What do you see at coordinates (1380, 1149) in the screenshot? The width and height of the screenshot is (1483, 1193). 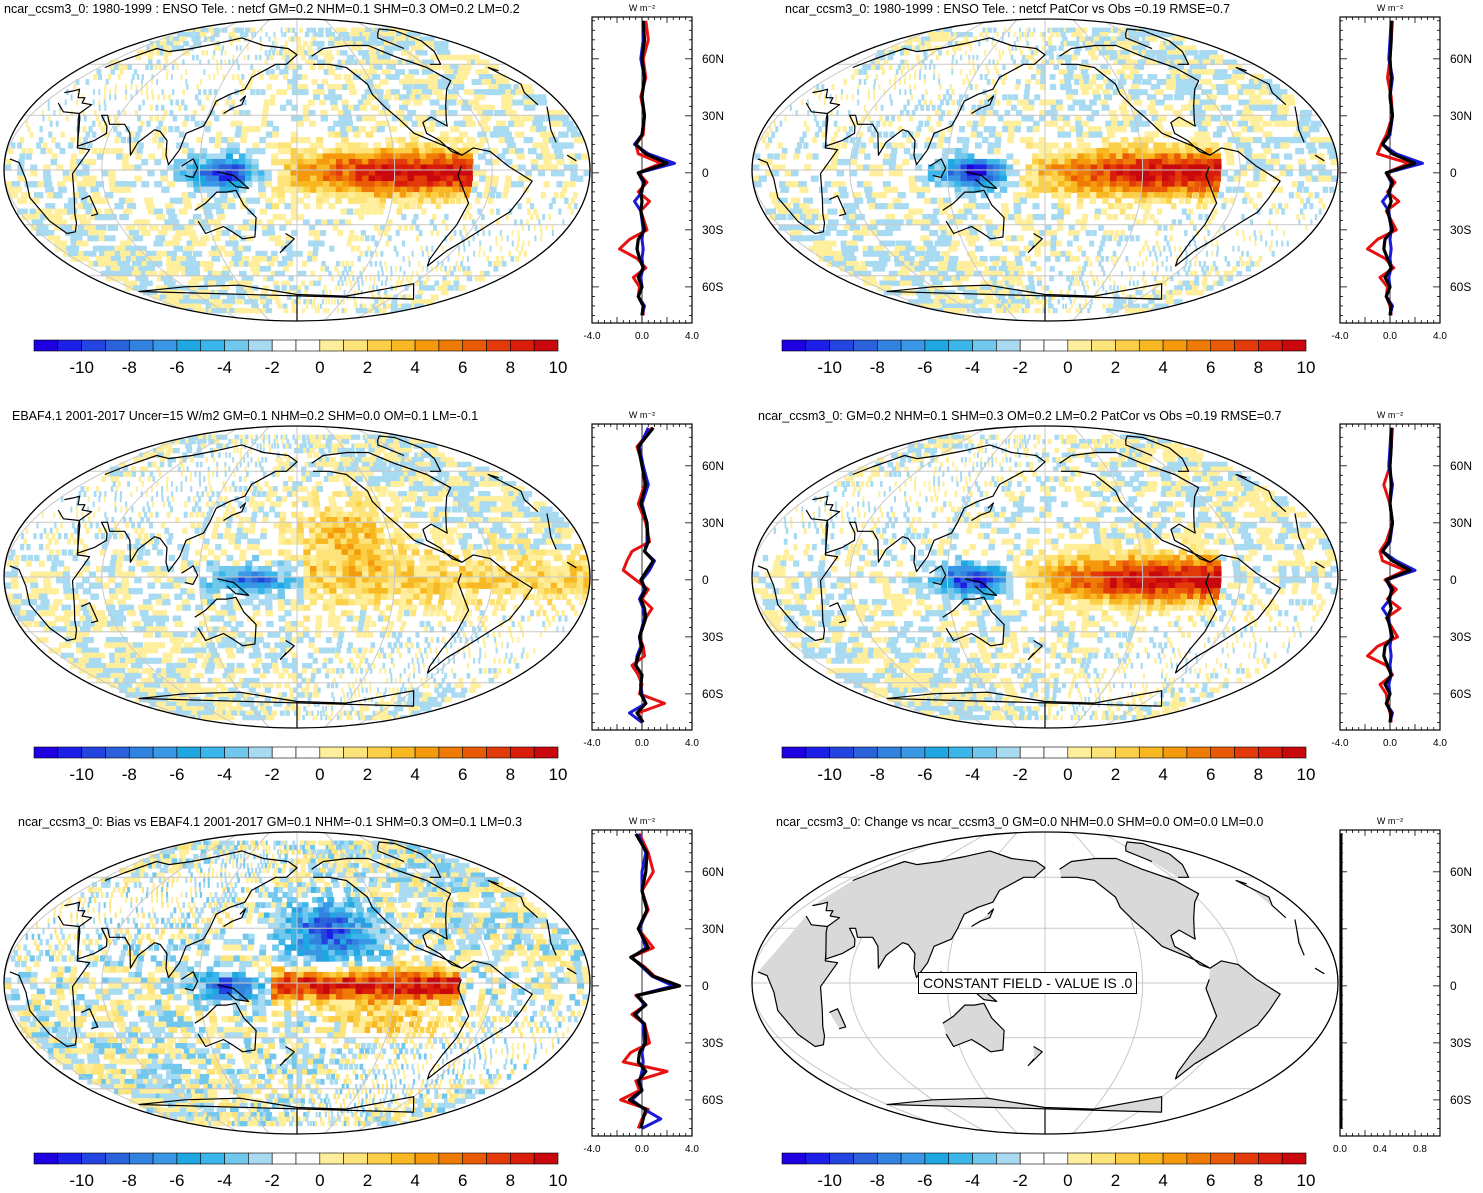 I see `panel6-zonal-xtick-1: 0.4` at bounding box center [1380, 1149].